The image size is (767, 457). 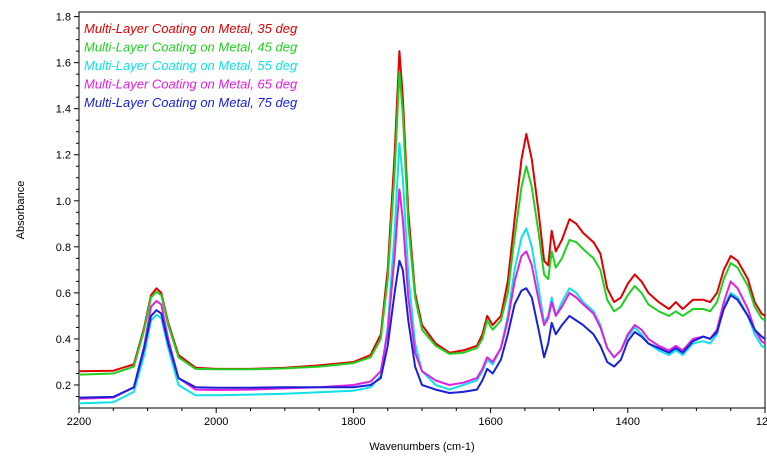 What do you see at coordinates (191, 84) in the screenshot?
I see `legend-entry-4: Multi-Layer Coating on Metal, 65 deg` at bounding box center [191, 84].